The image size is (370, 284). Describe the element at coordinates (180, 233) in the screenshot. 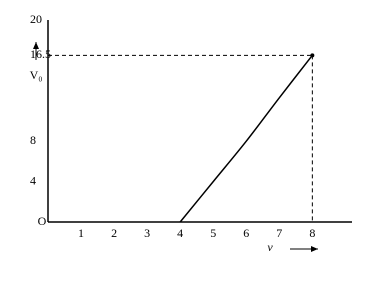

I see `x-tick-label: 4` at that location.